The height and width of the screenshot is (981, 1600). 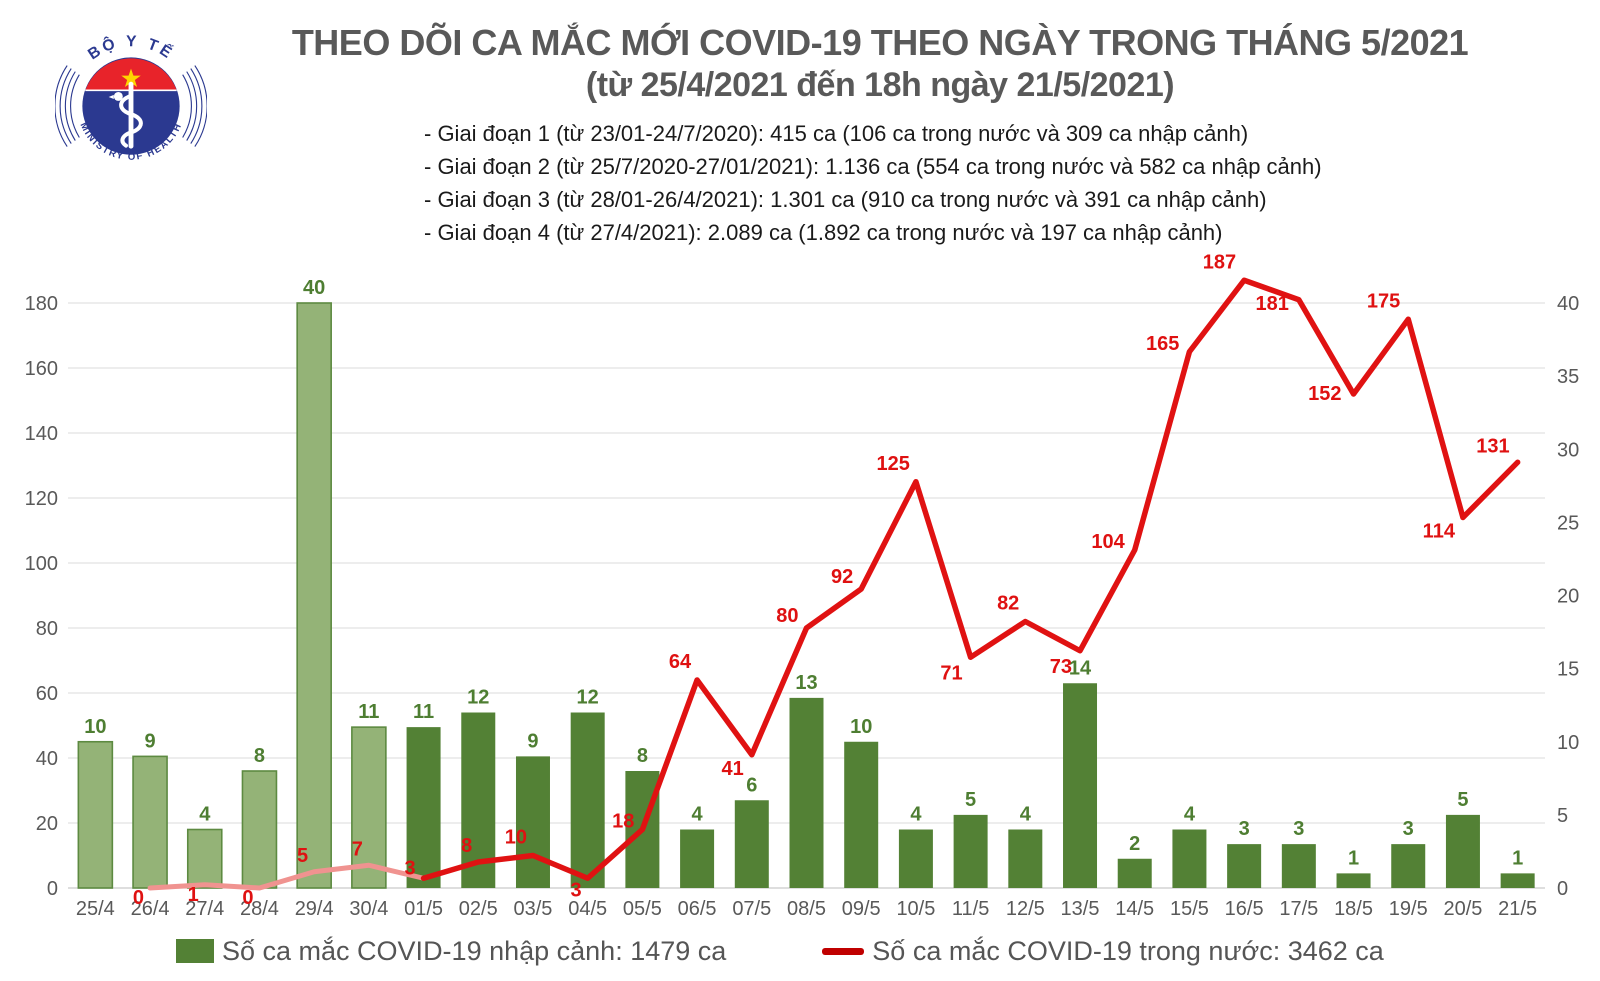 What do you see at coordinates (588, 698) in the screenshot?
I see `bar-value-label: 12` at bounding box center [588, 698].